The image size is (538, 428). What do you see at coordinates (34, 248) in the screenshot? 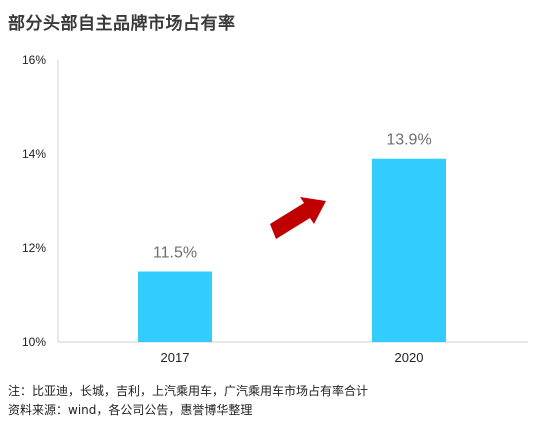
I see `y-tick-label: 12%` at bounding box center [34, 248].